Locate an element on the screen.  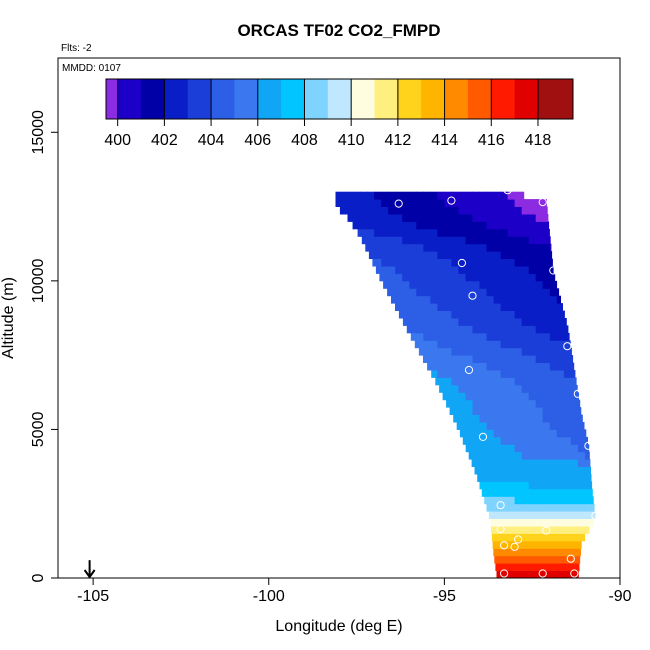
sample-point is located at coordinates (570, 558).